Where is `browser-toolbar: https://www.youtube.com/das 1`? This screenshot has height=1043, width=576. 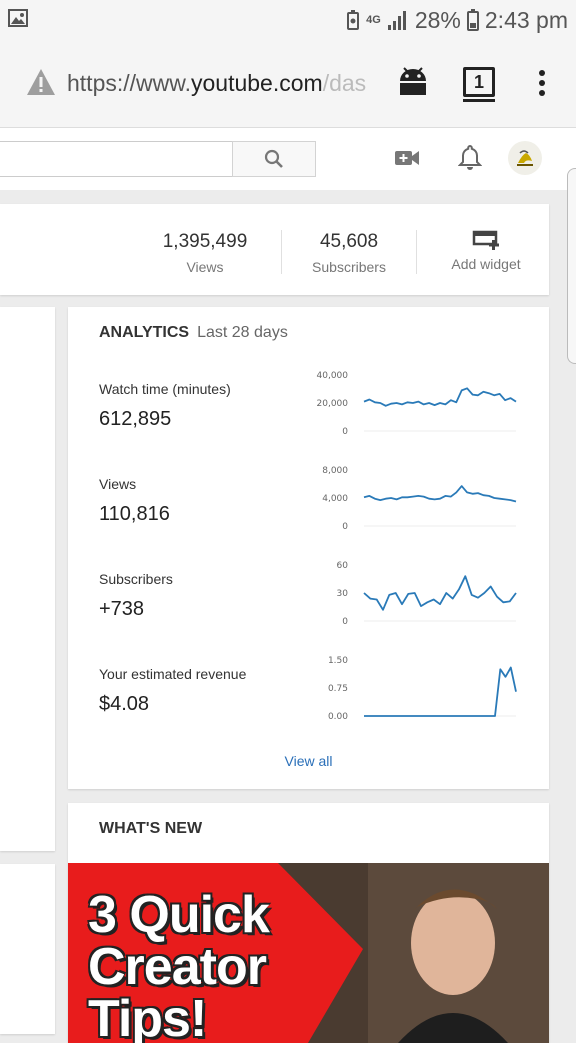
browser-toolbar: https://www.youtube.com/das 1 is located at coordinates (288, 84).